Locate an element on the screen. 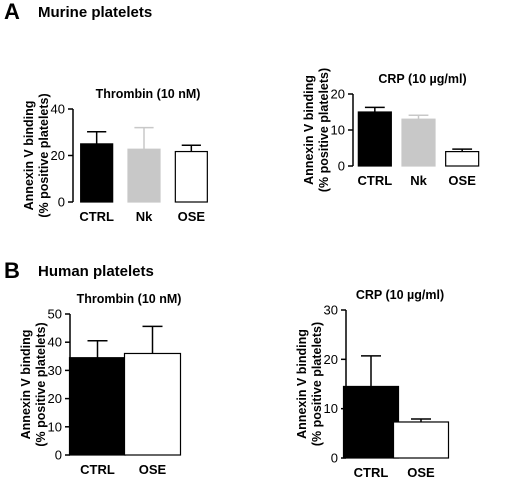 The image size is (520, 497). y-tick-label: 50 is located at coordinates (55, 314).